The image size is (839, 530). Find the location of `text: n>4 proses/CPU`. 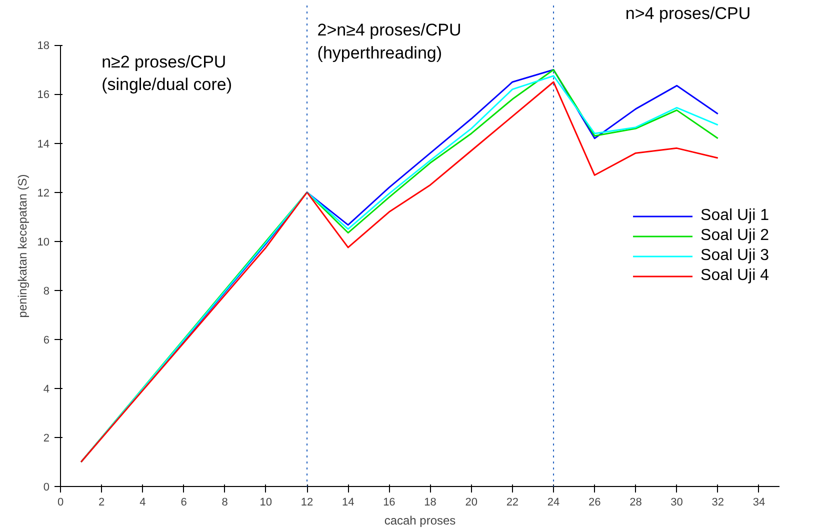

text: n>4 proses/CPU is located at coordinates (688, 14).